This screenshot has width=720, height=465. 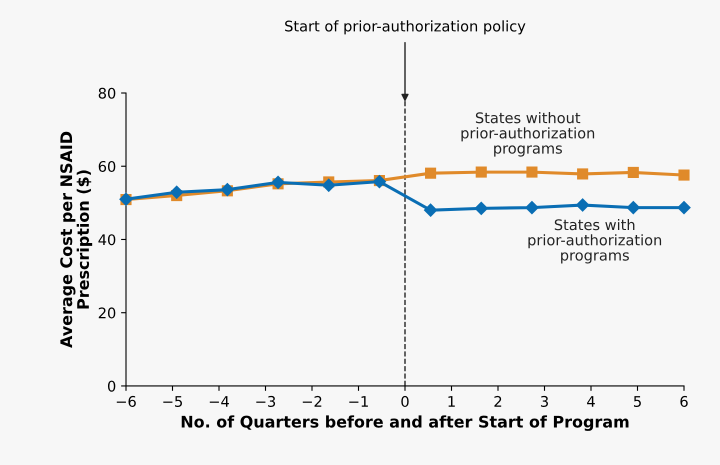 I want to click on y-tick-label: 40, so click(x=107, y=240).